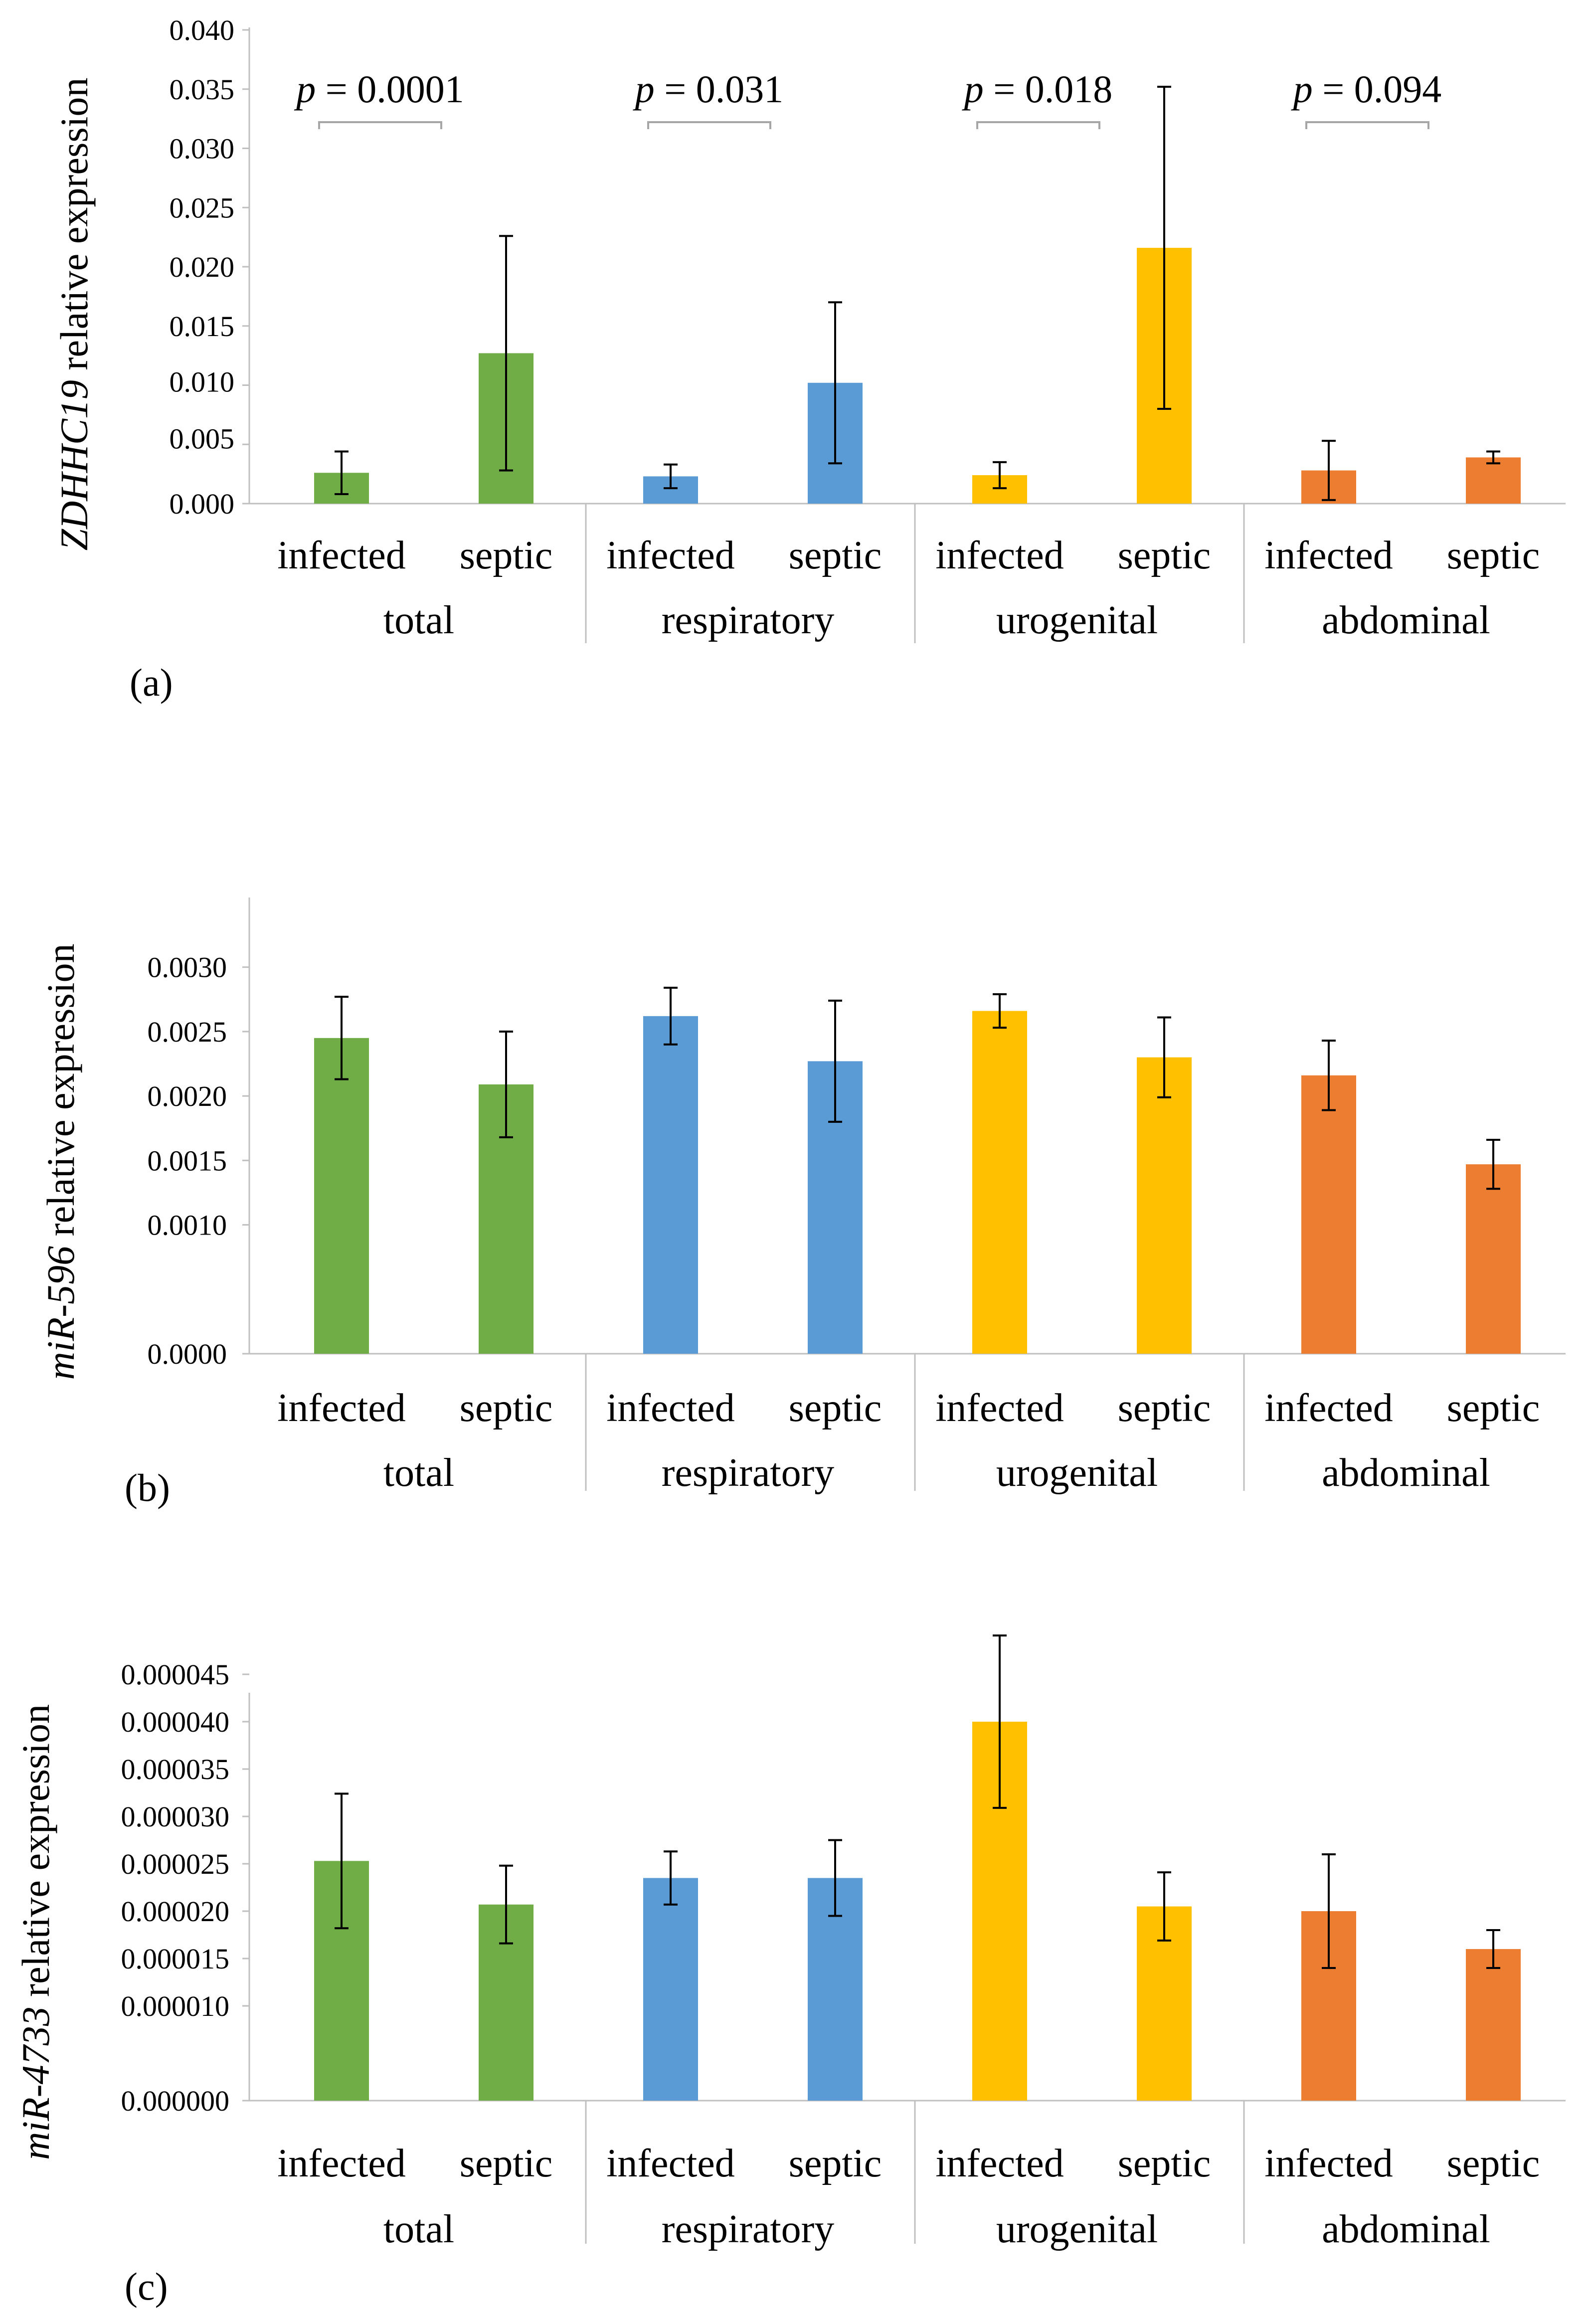 Image resolution: width=1592 pixels, height=2324 pixels. I want to click on y-axis-title: ZDHHC19 relative expression, so click(74, 314).